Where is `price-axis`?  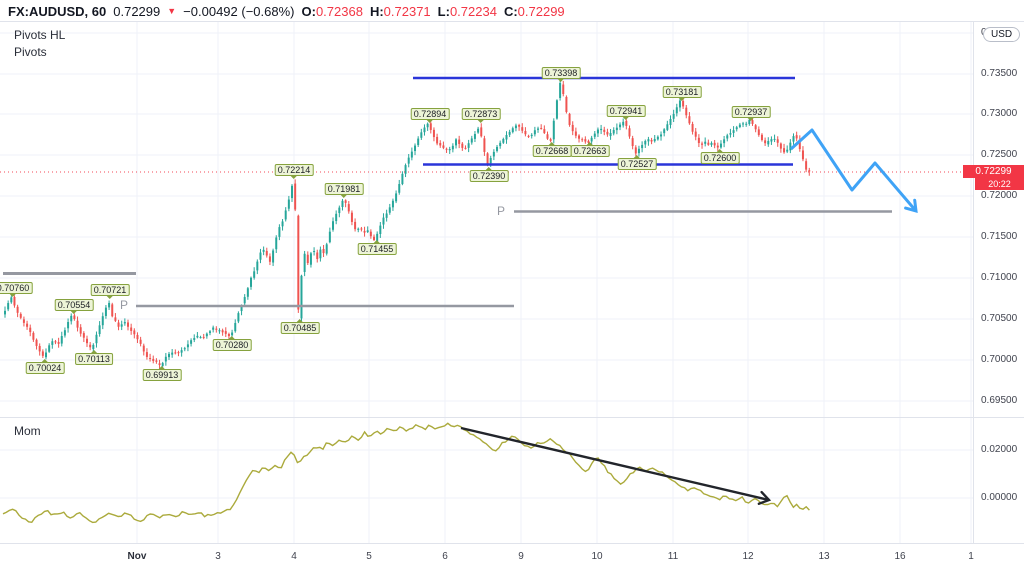 price-axis is located at coordinates (998, 282).